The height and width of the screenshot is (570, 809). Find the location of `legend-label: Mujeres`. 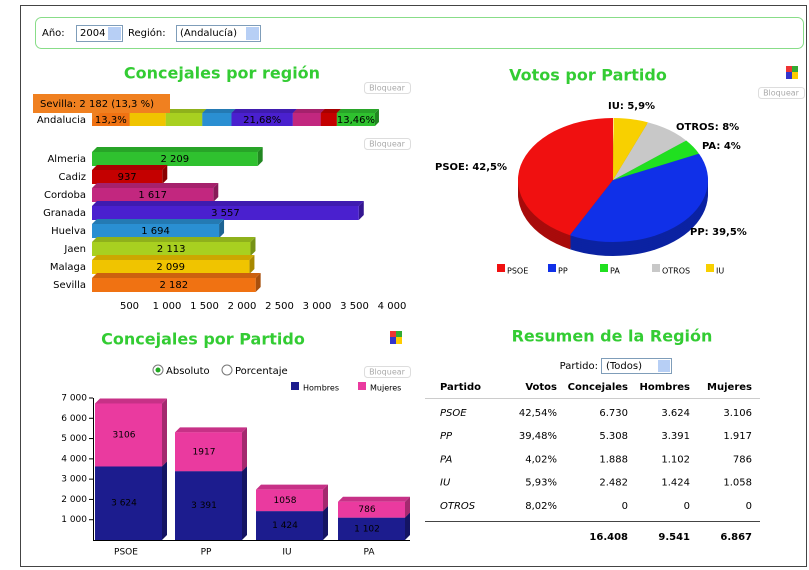

legend-label: Mujeres is located at coordinates (385, 388).